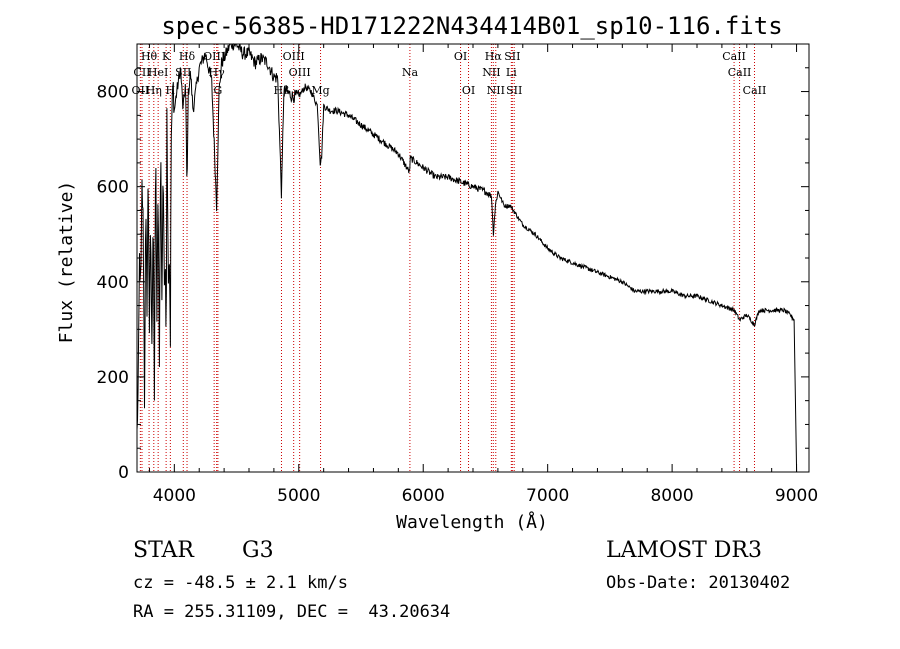 The height and width of the screenshot is (649, 900). Describe the element at coordinates (174, 496) in the screenshot. I see `x-tick-label-4000: 4000` at that location.